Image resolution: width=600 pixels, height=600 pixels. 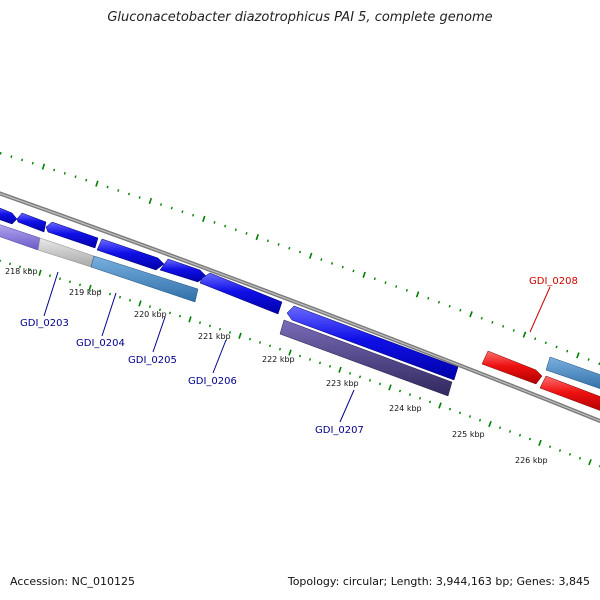 I want to click on tick-label: 223 kbp, so click(x=342, y=383).